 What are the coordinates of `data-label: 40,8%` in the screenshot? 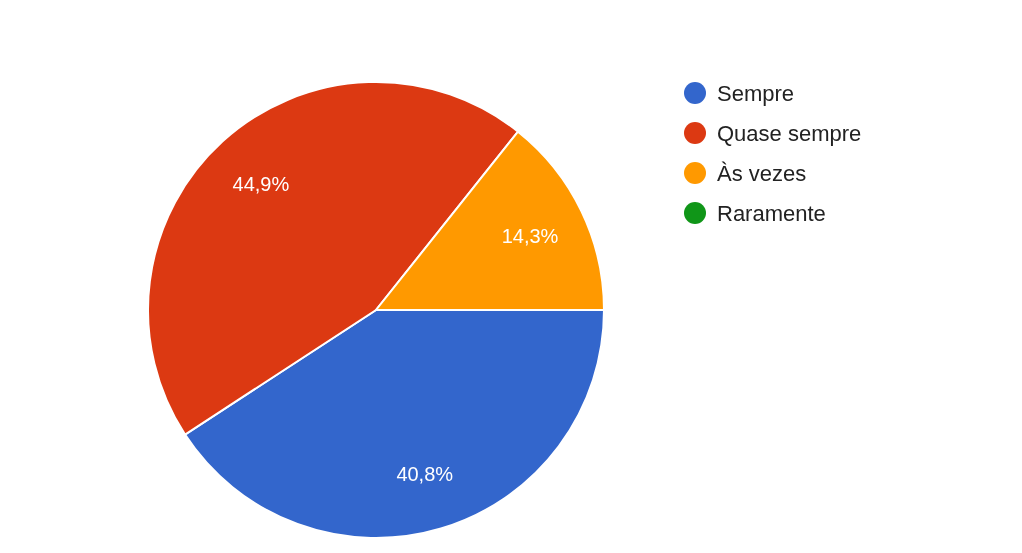 It's located at (425, 473).